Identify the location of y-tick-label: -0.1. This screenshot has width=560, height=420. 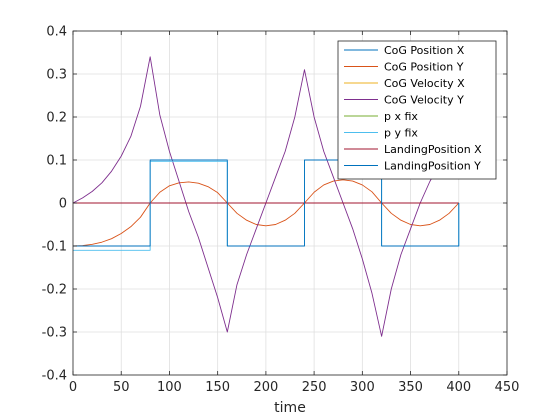
(54, 247).